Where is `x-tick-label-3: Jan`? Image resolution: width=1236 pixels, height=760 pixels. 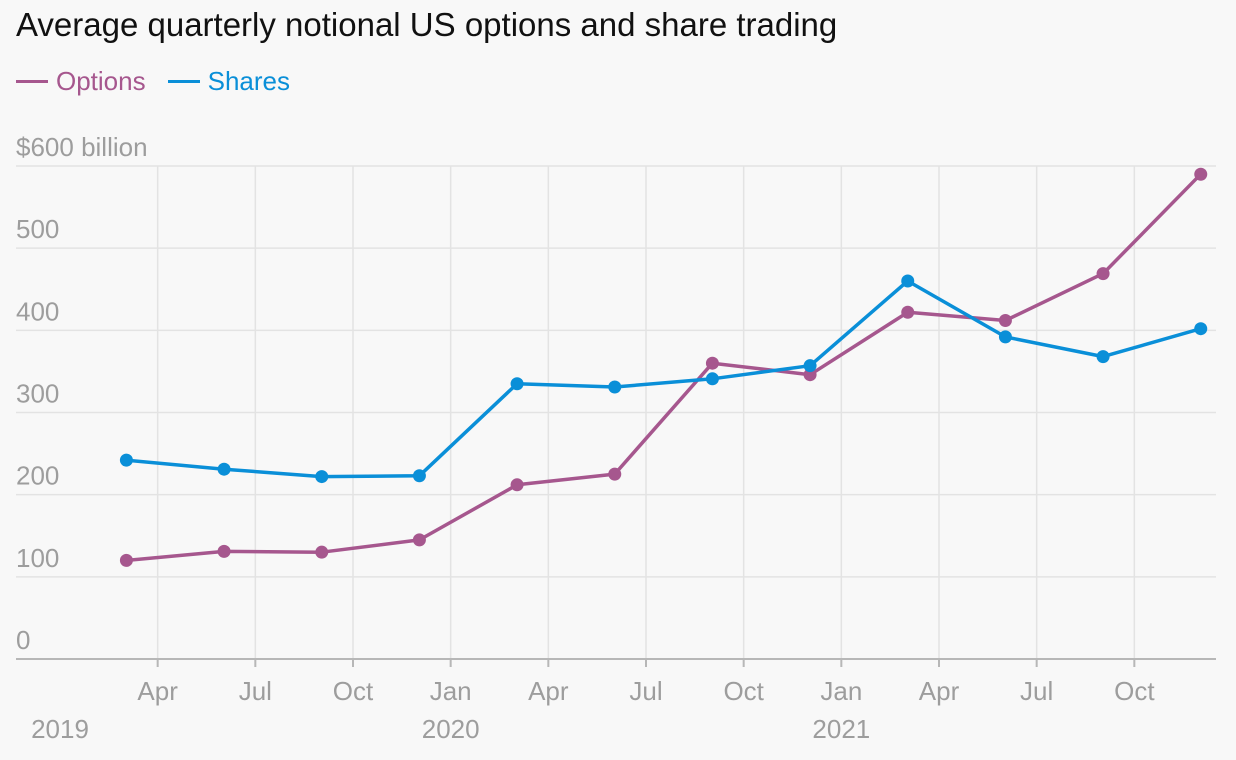
x-tick-label-3: Jan is located at coordinates (451, 691).